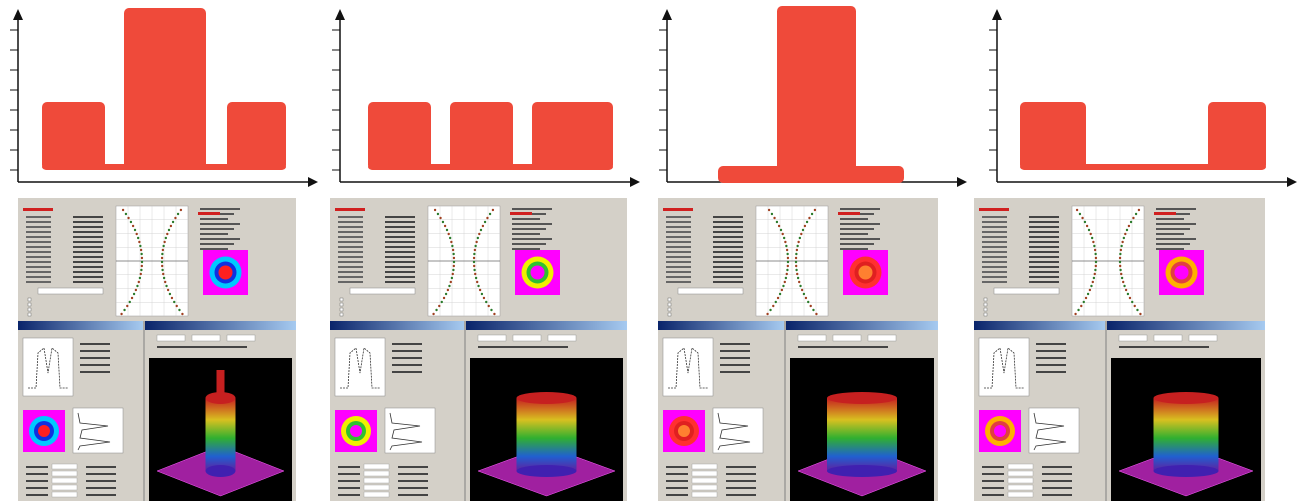 The height and width of the screenshot is (501, 1305). What do you see at coordinates (985, 309) in the screenshot?
I see `checkbox` at bounding box center [985, 309].